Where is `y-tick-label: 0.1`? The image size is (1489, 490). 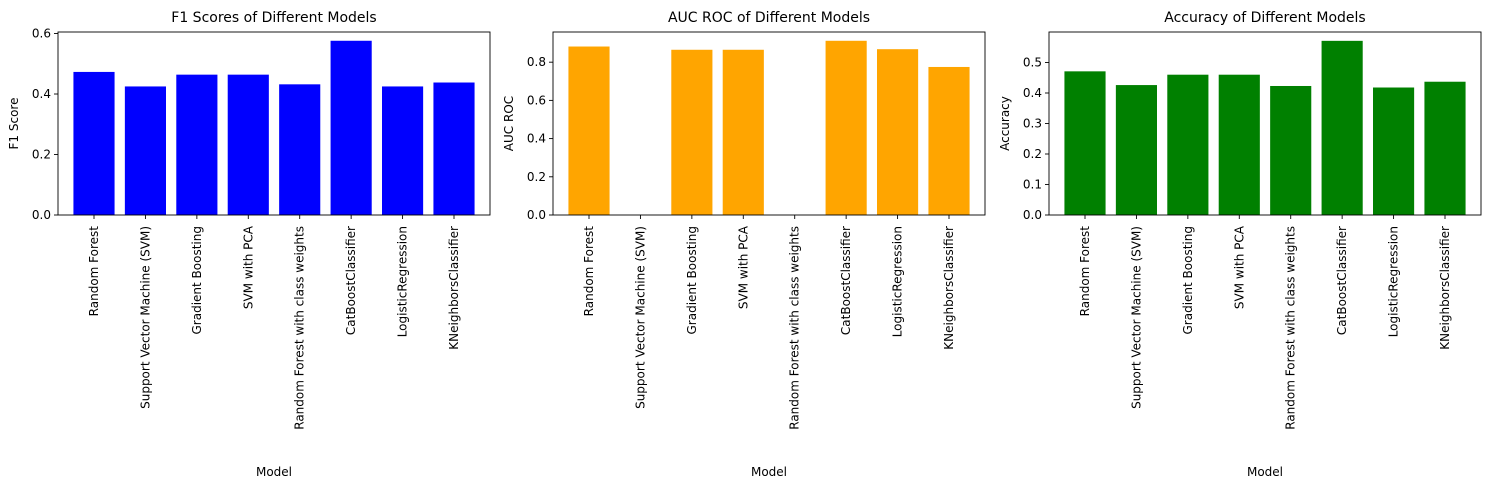
y-tick-label: 0.1 is located at coordinates (1032, 185).